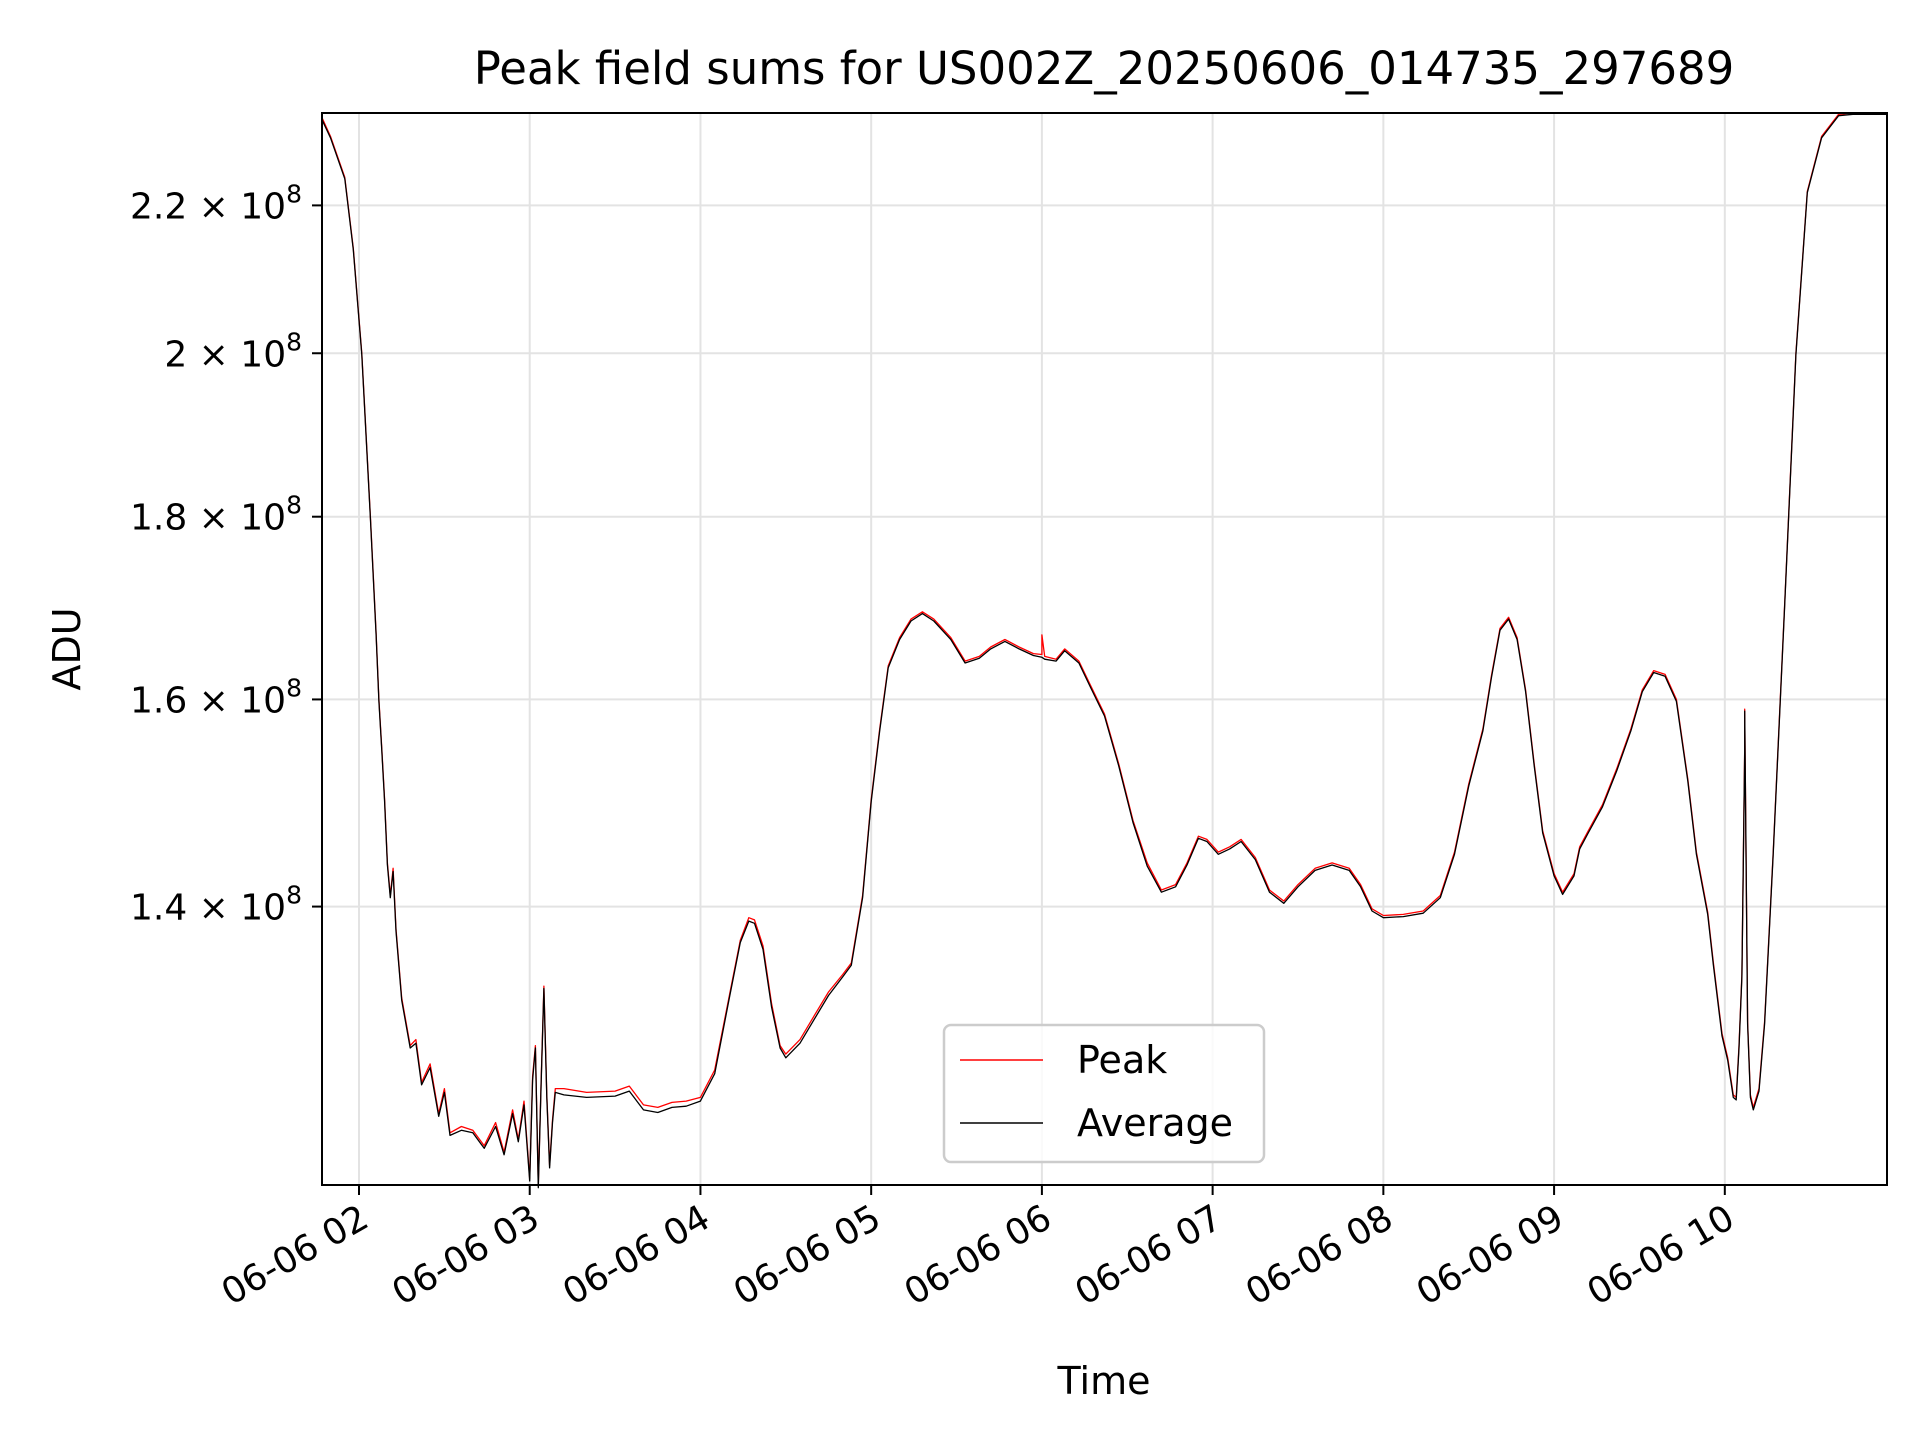 The image size is (1920, 1440). What do you see at coordinates (216, 203) in the screenshot?
I see `y-tick-label: 2.2 × 108` at bounding box center [216, 203].